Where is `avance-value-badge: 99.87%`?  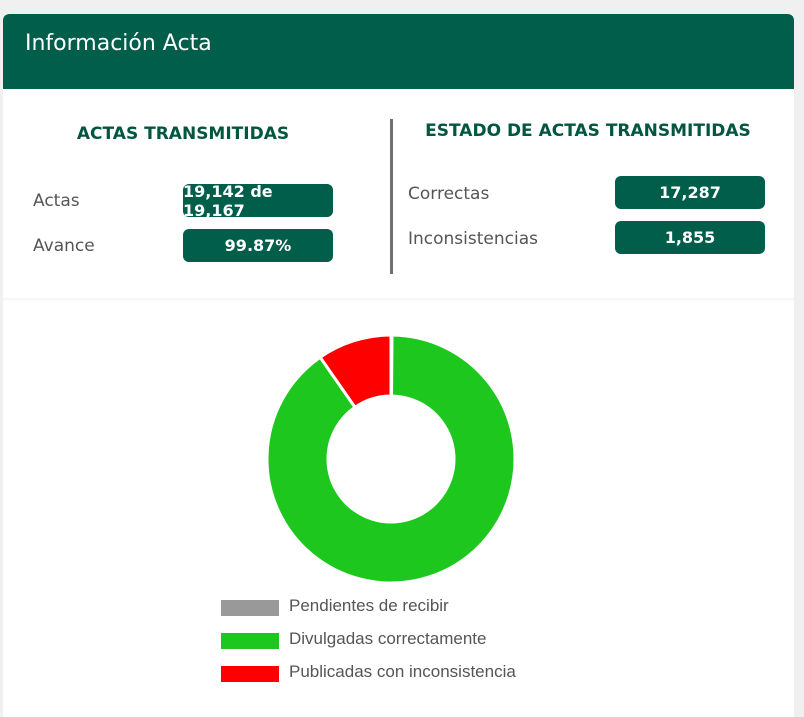
avance-value-badge: 99.87% is located at coordinates (258, 245).